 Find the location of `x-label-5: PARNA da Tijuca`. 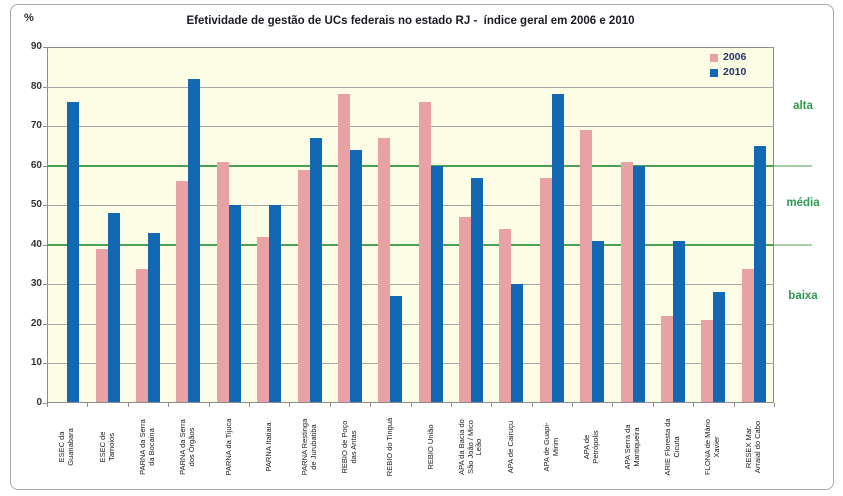

x-label-5: PARNA da Tijuca is located at coordinates (228, 447).